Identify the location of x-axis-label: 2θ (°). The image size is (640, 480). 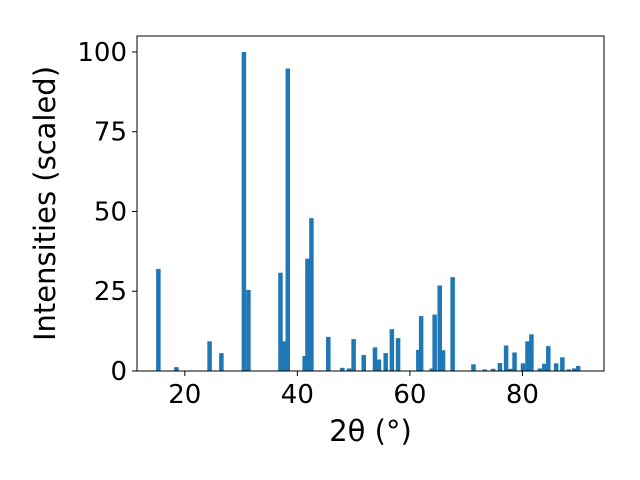
(370, 431).